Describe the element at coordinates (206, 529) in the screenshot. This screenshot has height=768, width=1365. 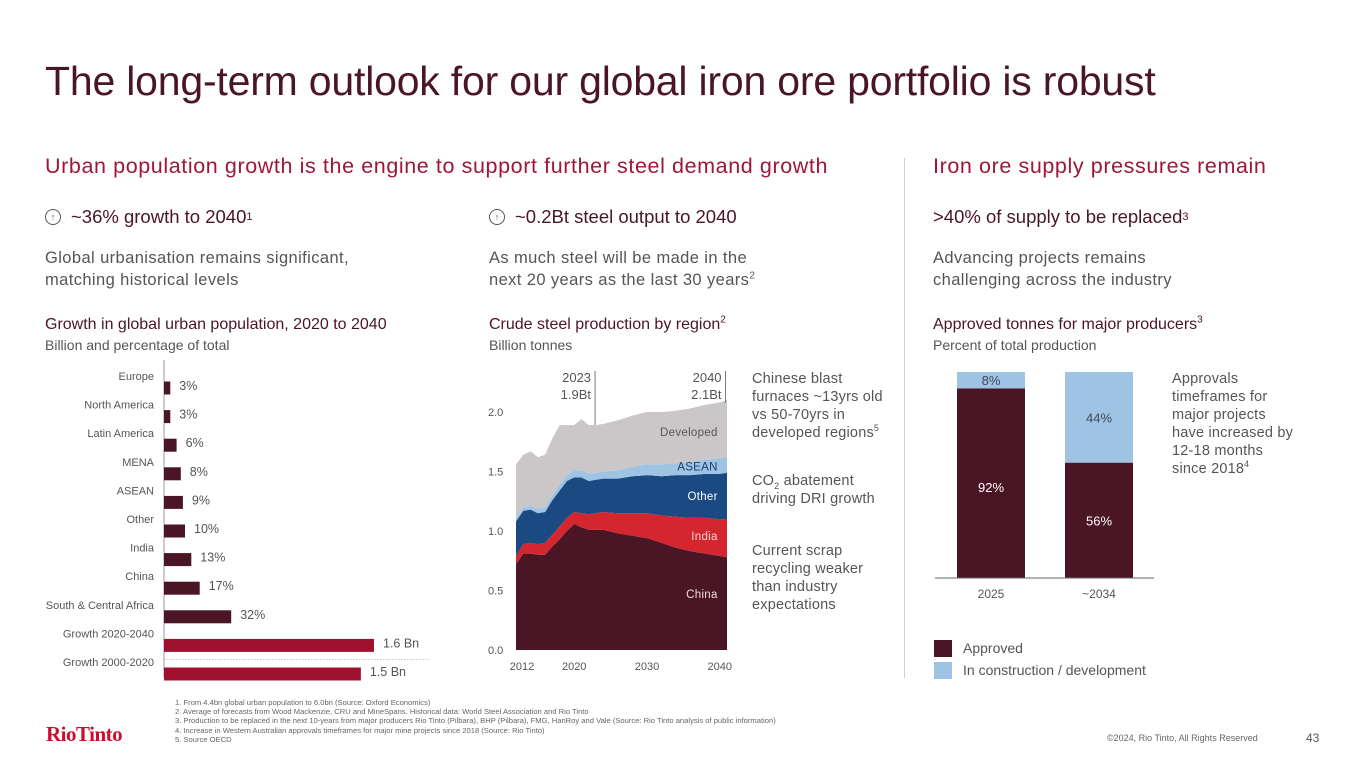
I see `bar-value-label: 10%` at that location.